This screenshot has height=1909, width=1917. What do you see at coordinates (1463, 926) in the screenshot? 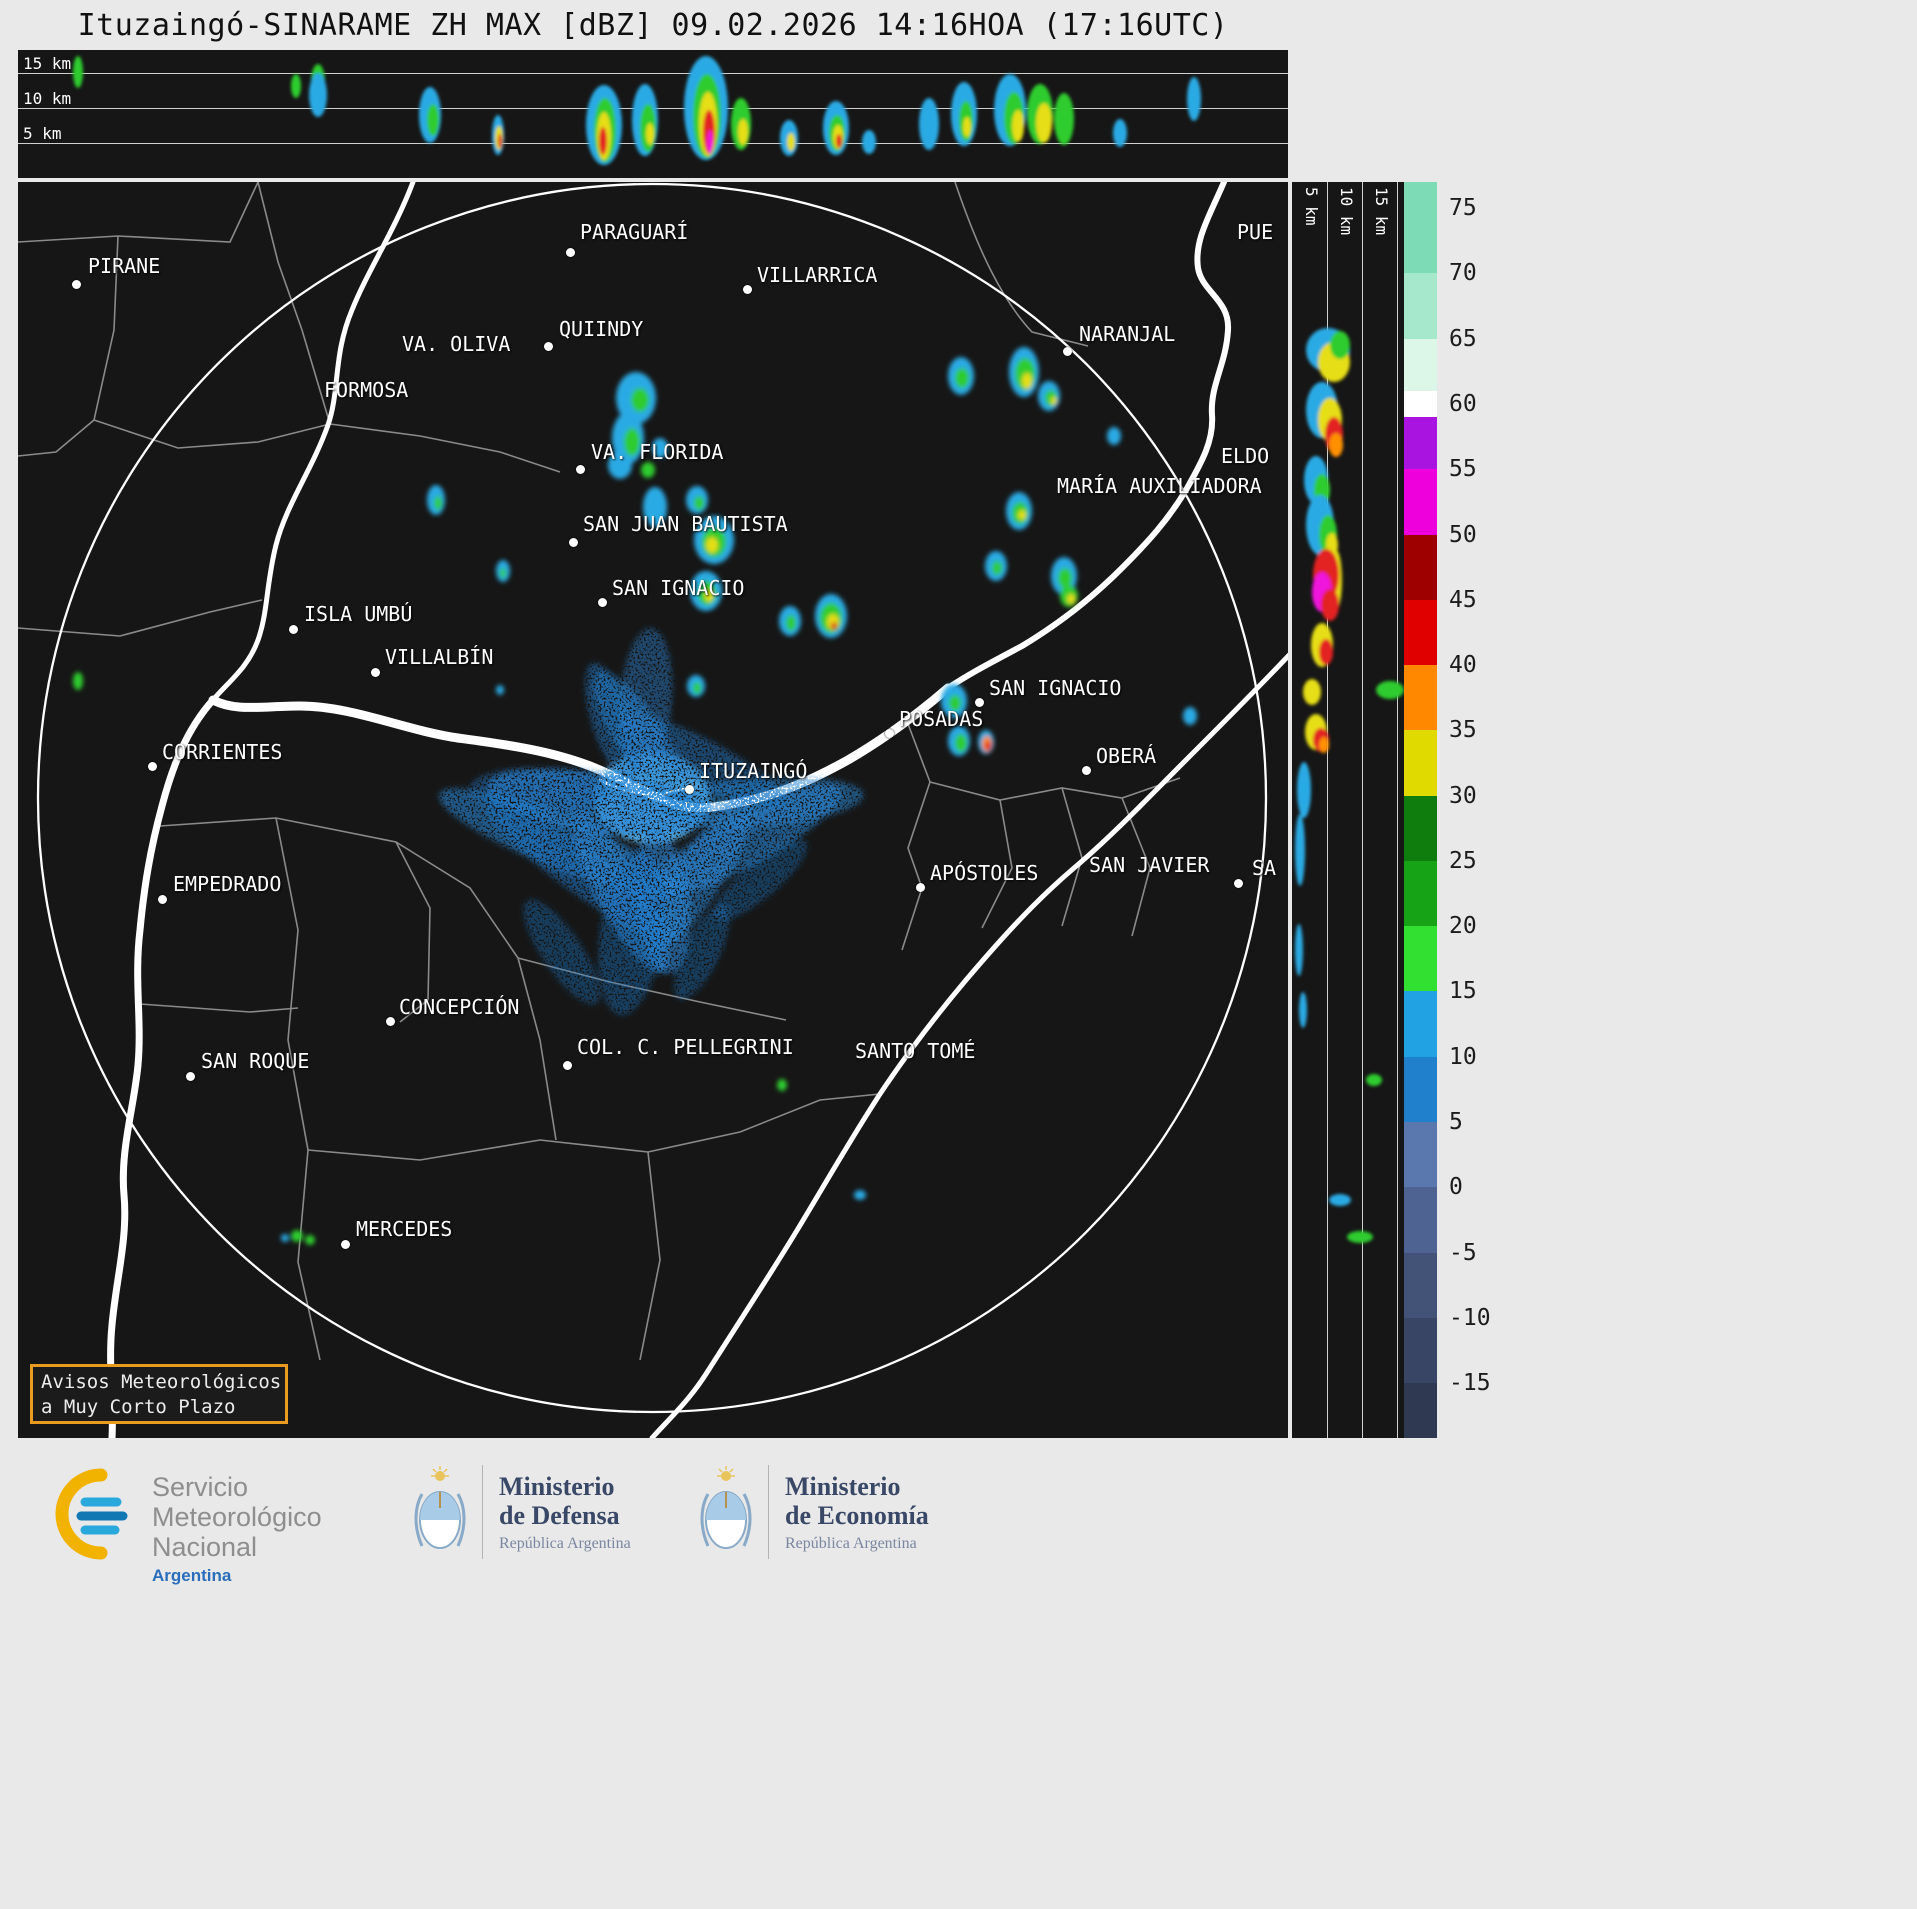
I see `colorbar-tick: 20` at bounding box center [1463, 926].